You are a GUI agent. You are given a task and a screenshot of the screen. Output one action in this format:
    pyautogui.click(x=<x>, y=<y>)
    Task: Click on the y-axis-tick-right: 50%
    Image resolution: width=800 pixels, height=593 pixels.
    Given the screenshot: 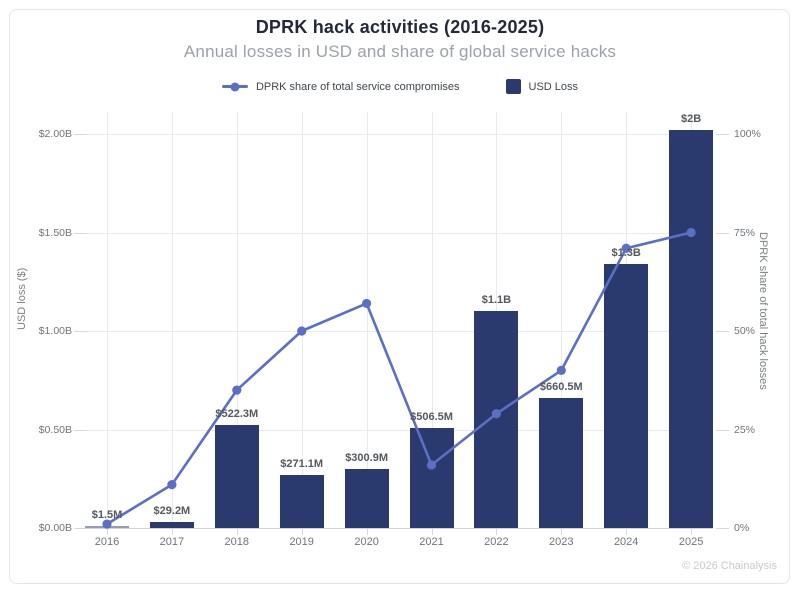 What is the action you would take?
    pyautogui.click(x=745, y=331)
    